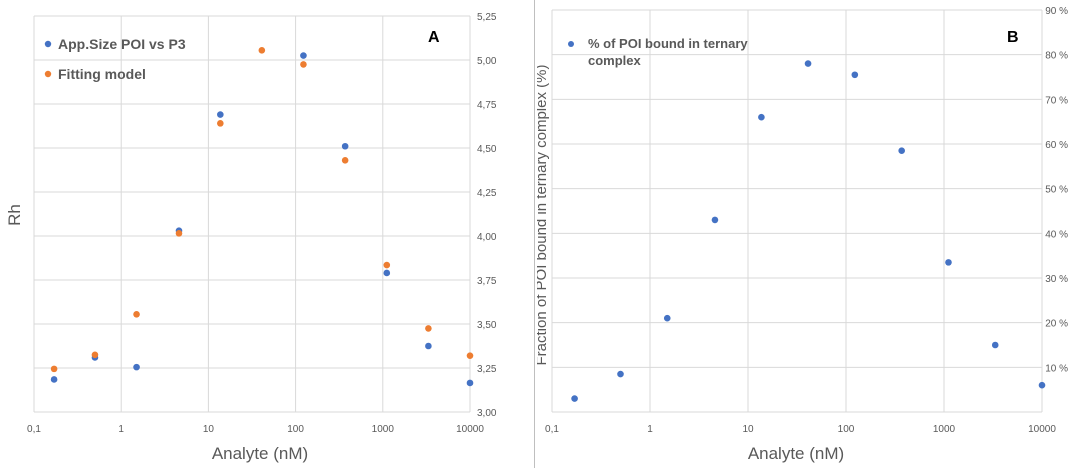 This screenshot has width=1080, height=468. Describe the element at coordinates (487, 325) in the screenshot. I see `y-tick-label: 3,50` at that location.